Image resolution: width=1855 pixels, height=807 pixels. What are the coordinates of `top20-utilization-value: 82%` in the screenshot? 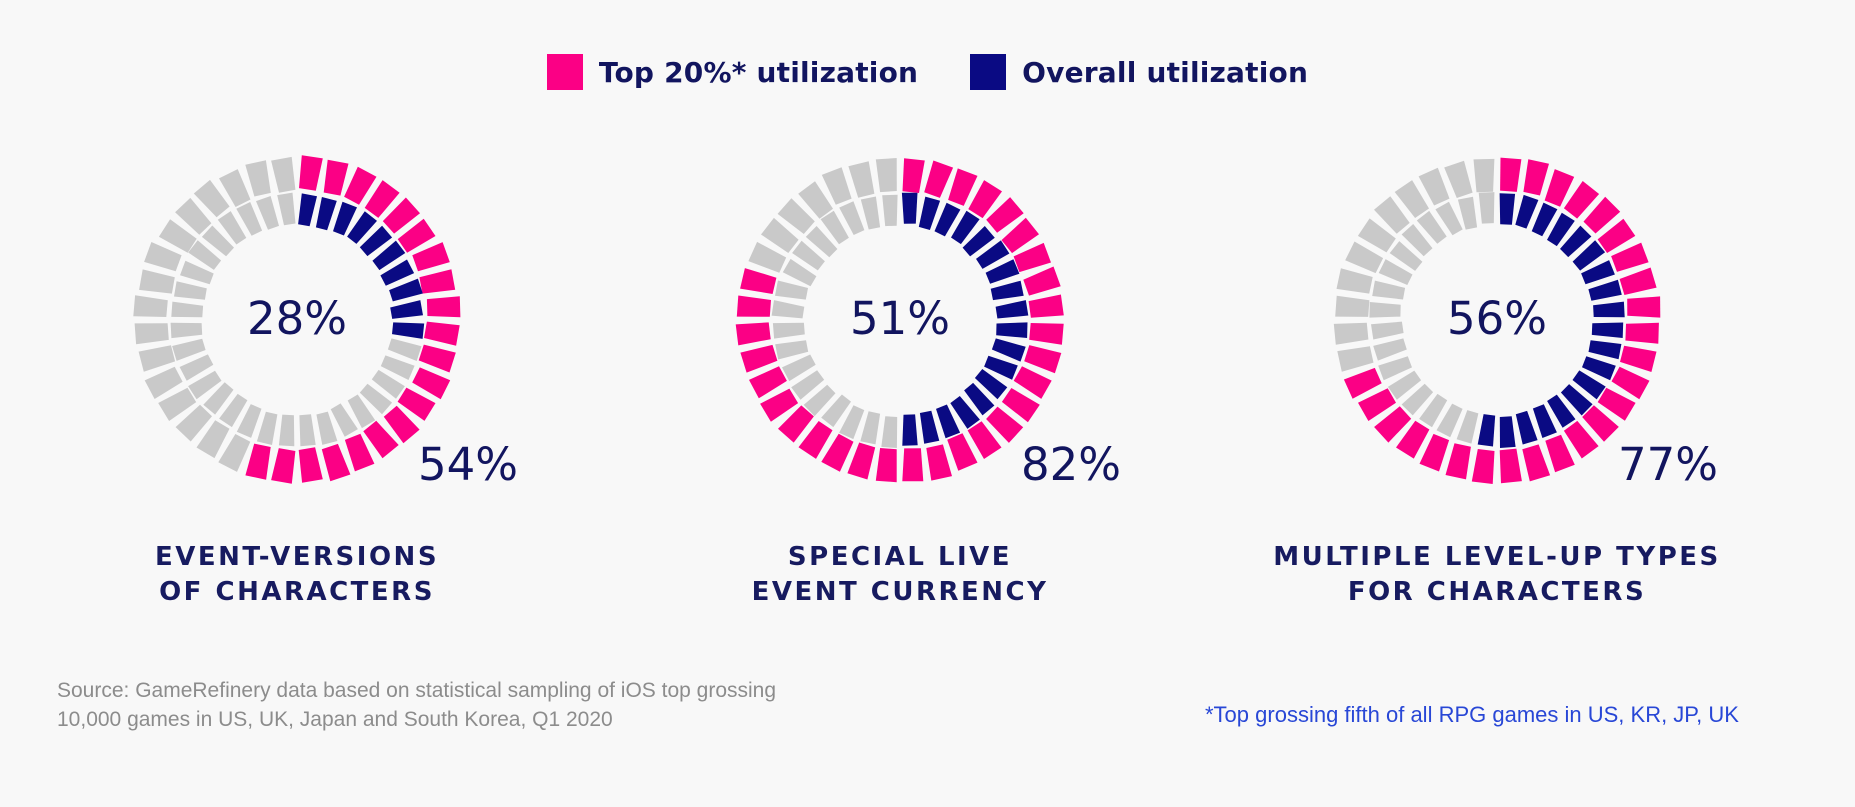 It's located at (1071, 464).